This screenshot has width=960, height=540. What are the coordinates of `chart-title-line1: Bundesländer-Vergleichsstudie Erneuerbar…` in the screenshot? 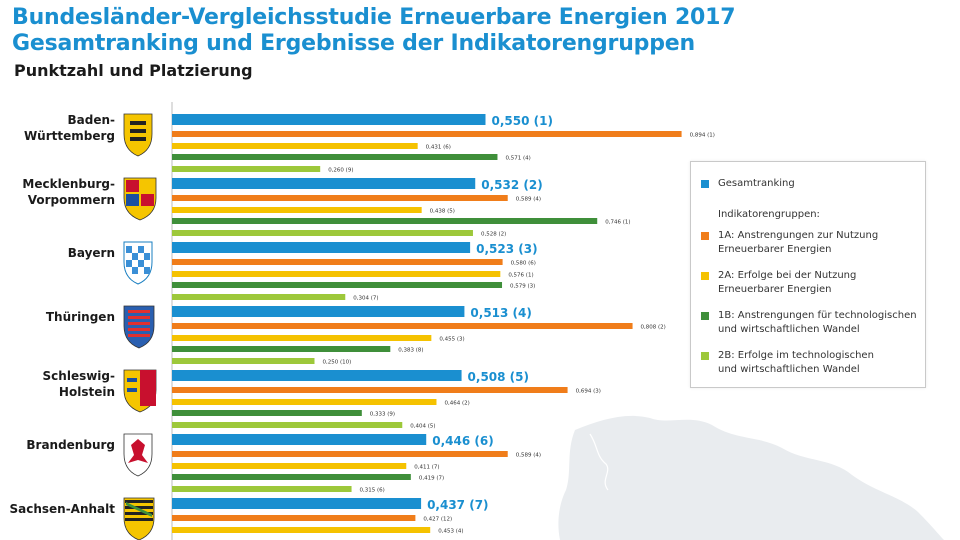 It's located at (374, 17).